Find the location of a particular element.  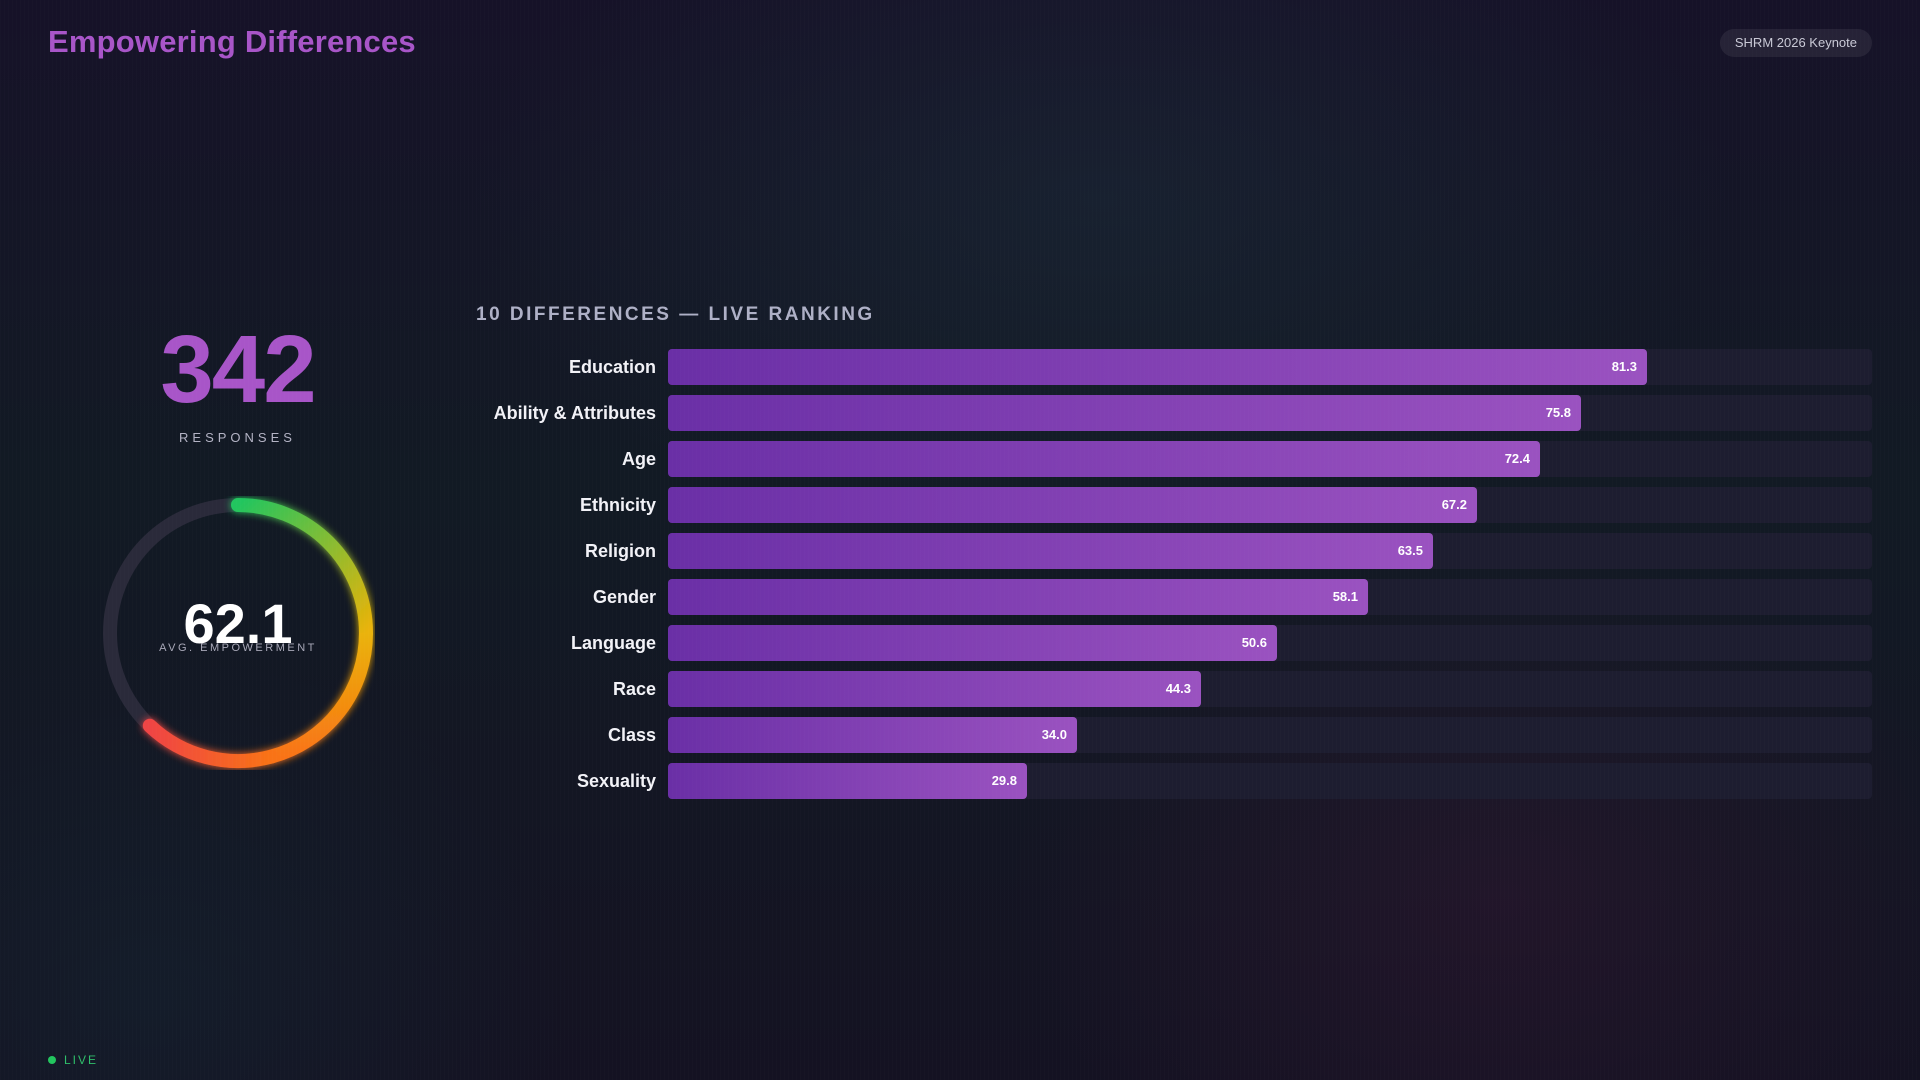

chart-title: 10 DIFFERENCES — LIVE RANKING is located at coordinates (675, 314).